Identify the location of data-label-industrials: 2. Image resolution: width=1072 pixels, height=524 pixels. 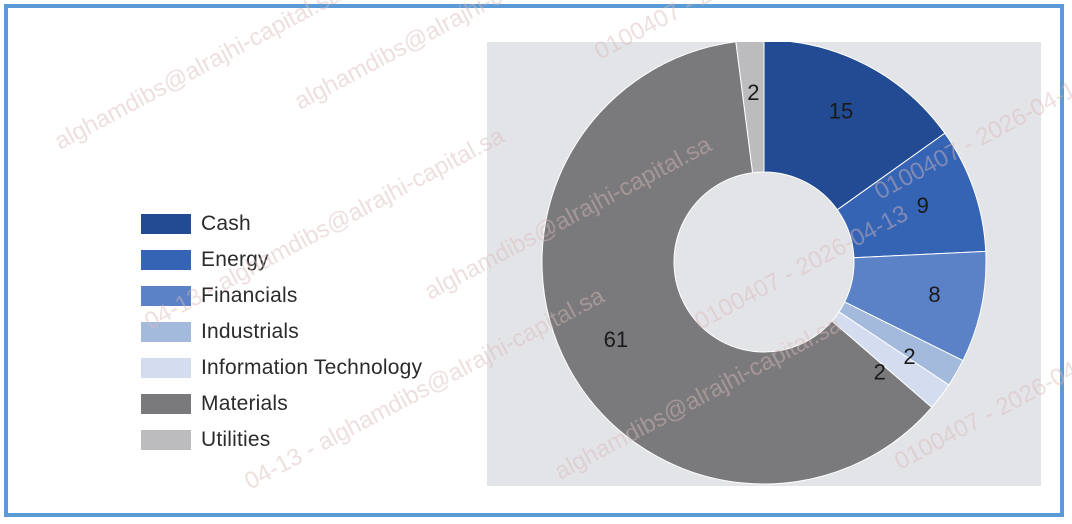
(909, 356).